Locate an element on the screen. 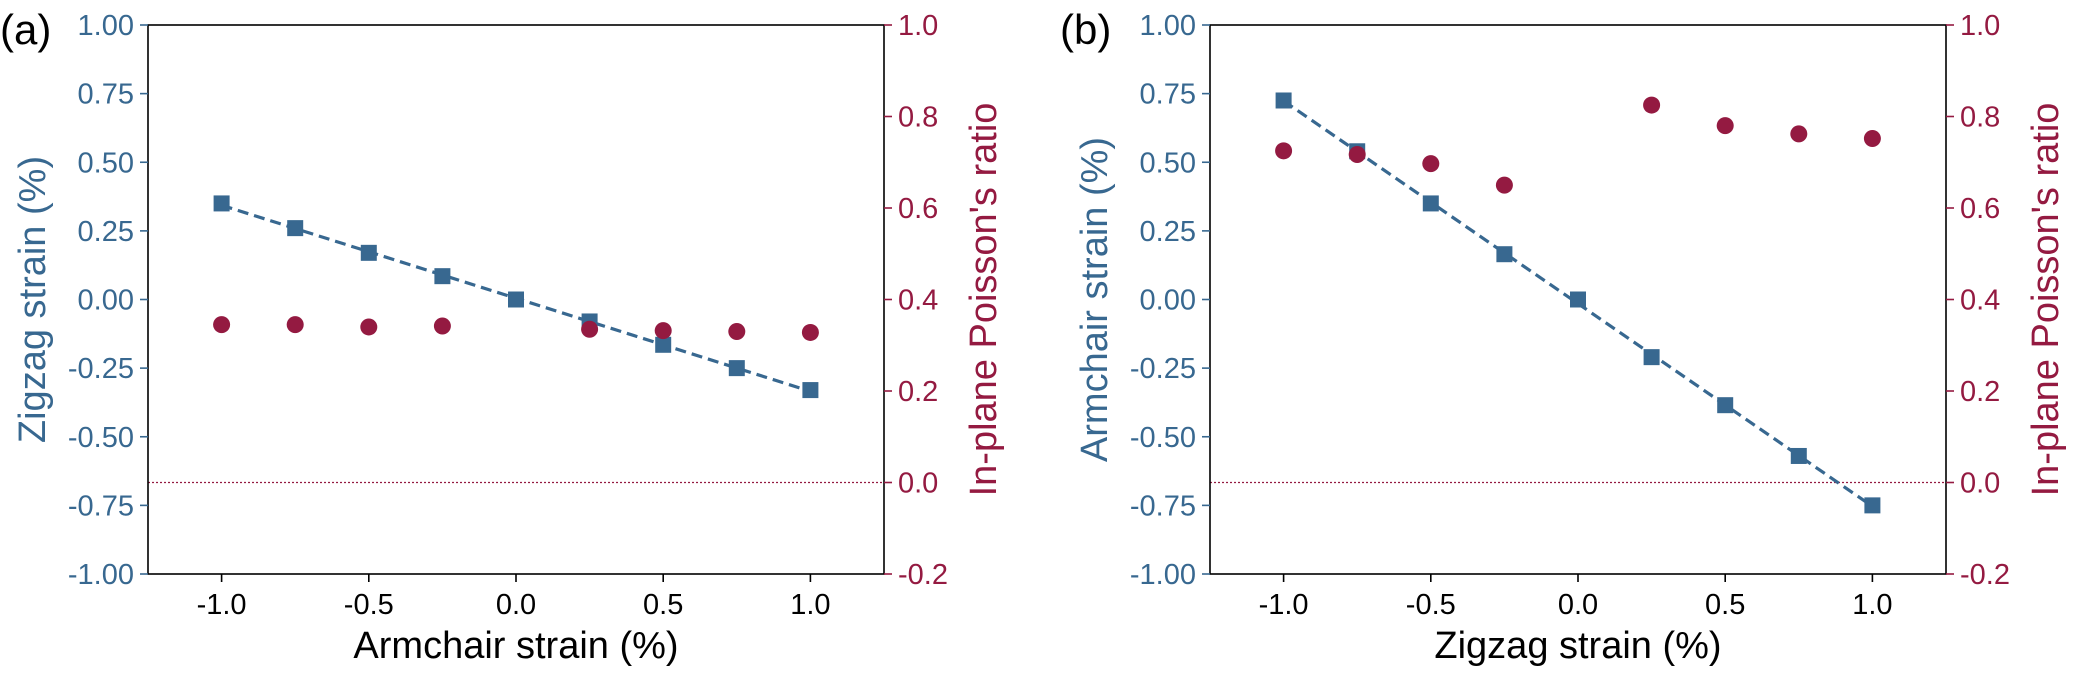  panel-label: (b) is located at coordinates (1085, 29).